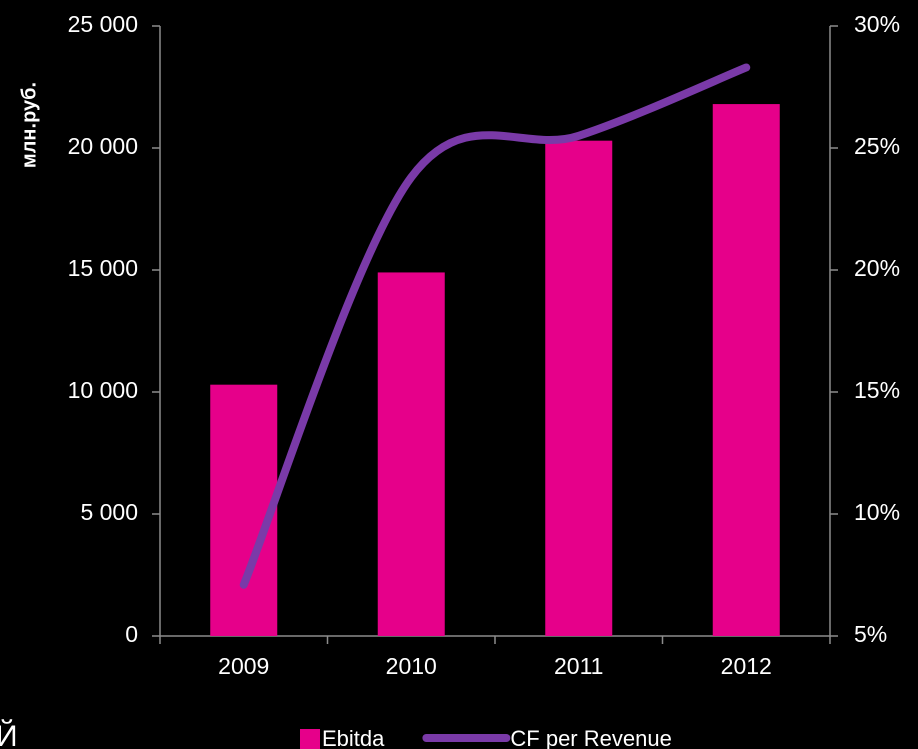 The width and height of the screenshot is (918, 749). Describe the element at coordinates (243, 666) in the screenshot. I see `x-tick-label: 2009` at that location.